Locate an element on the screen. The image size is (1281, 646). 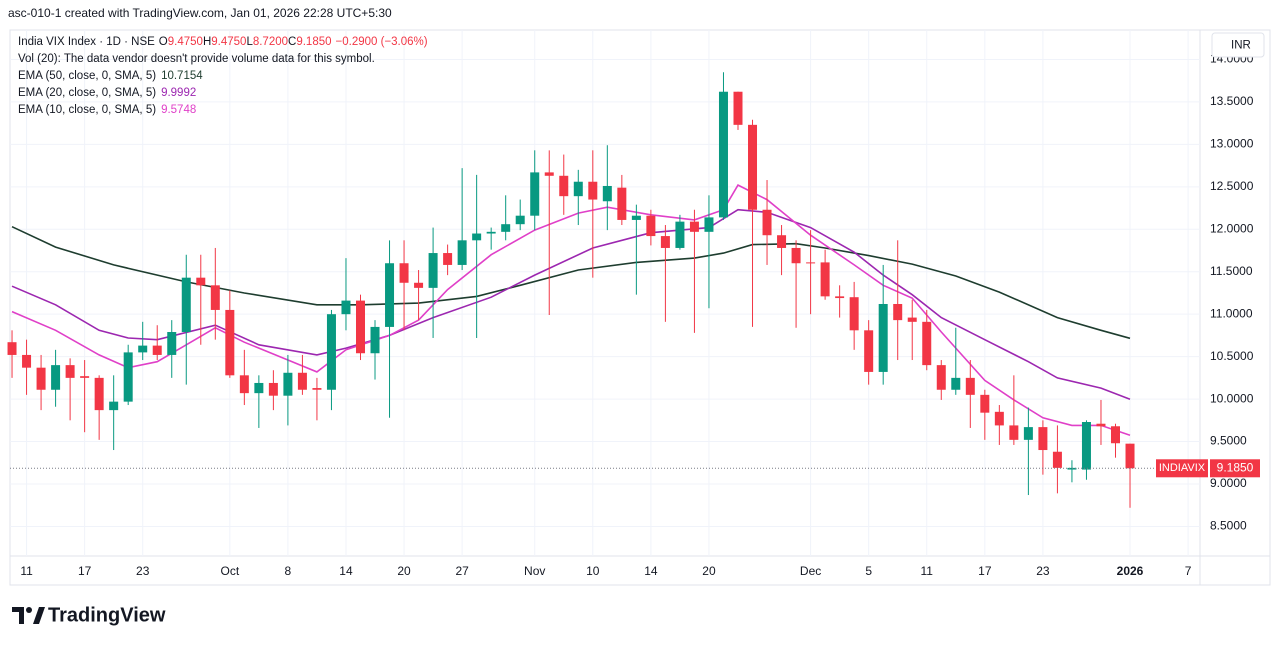
ohlc-key: C is located at coordinates (292, 42).